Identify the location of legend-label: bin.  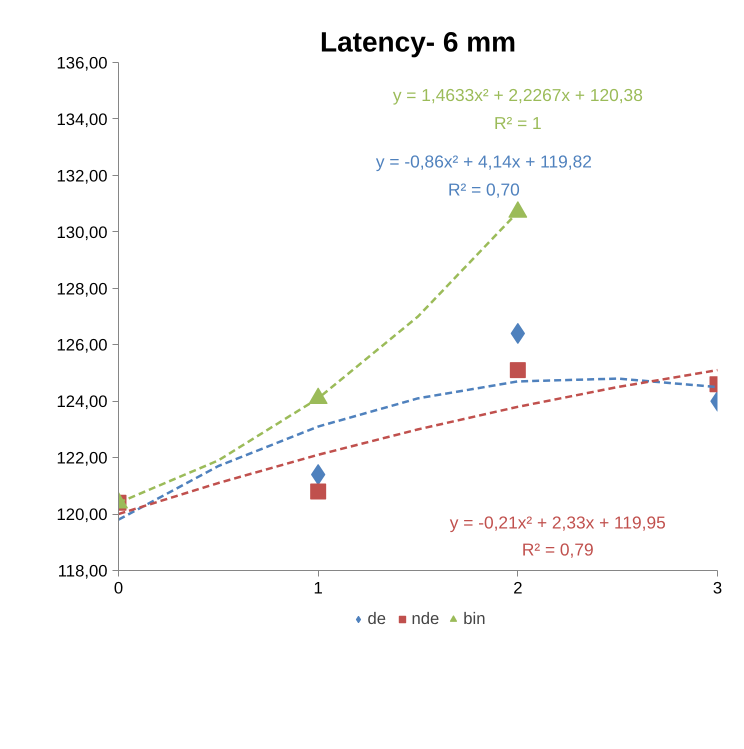
(474, 618).